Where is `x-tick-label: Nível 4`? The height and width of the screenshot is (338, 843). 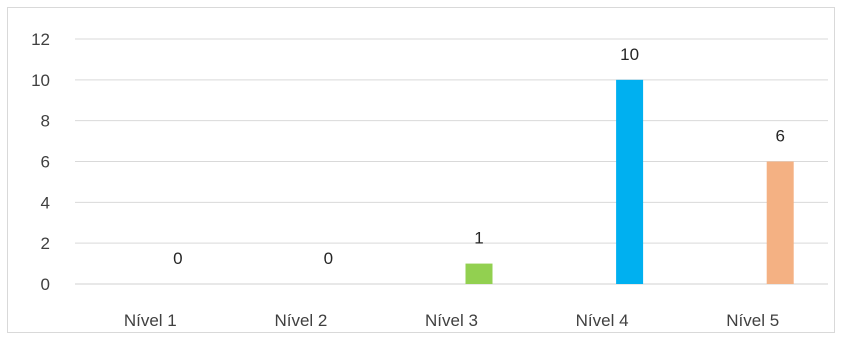 x-tick-label: Nível 4 is located at coordinates (602, 320).